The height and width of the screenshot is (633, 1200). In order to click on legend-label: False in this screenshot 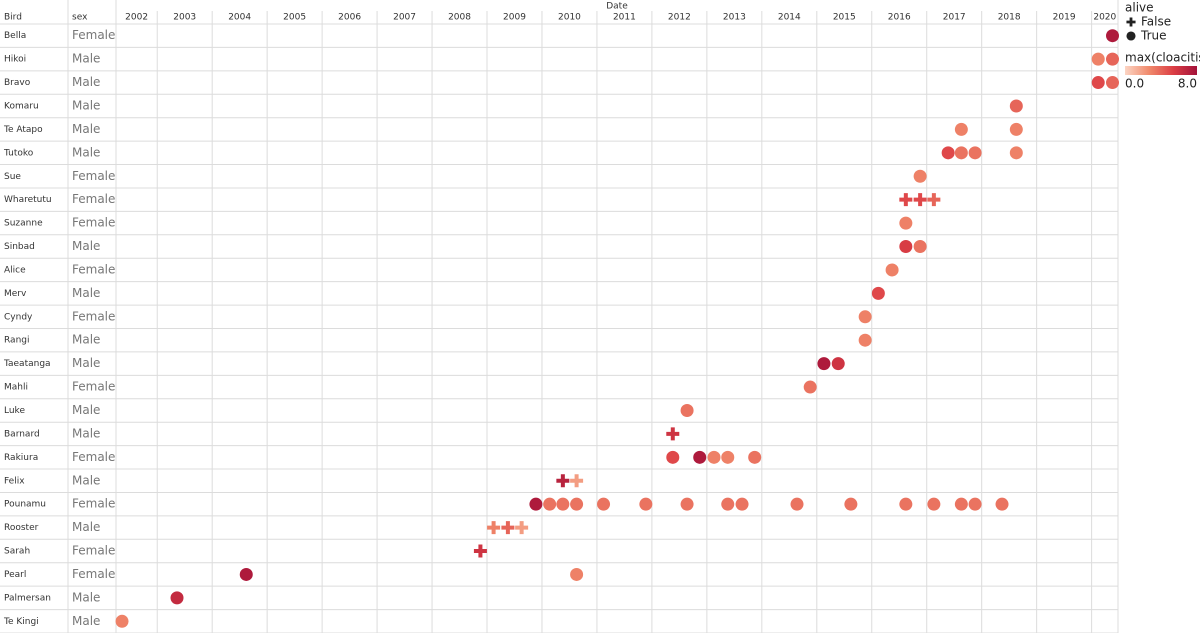, I will do `click(1156, 22)`.